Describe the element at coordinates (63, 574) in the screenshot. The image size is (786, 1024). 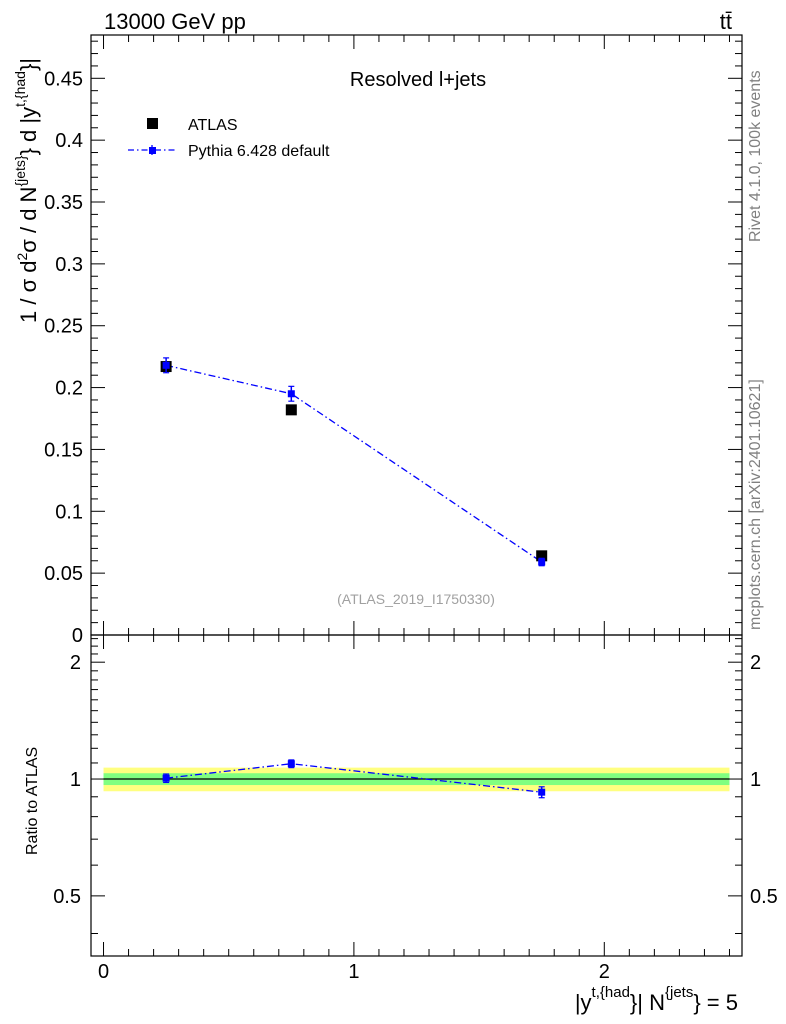
I see `main-y-tick-label: 0.05` at that location.